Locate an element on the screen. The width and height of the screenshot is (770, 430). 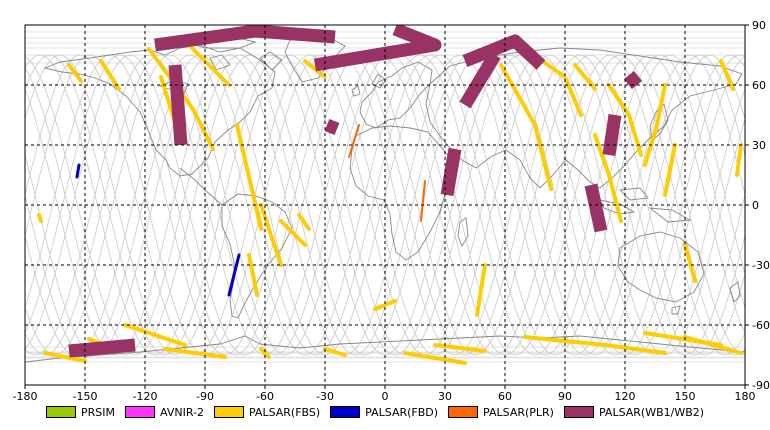
x-tick-label: 90 is located at coordinates (565, 396).